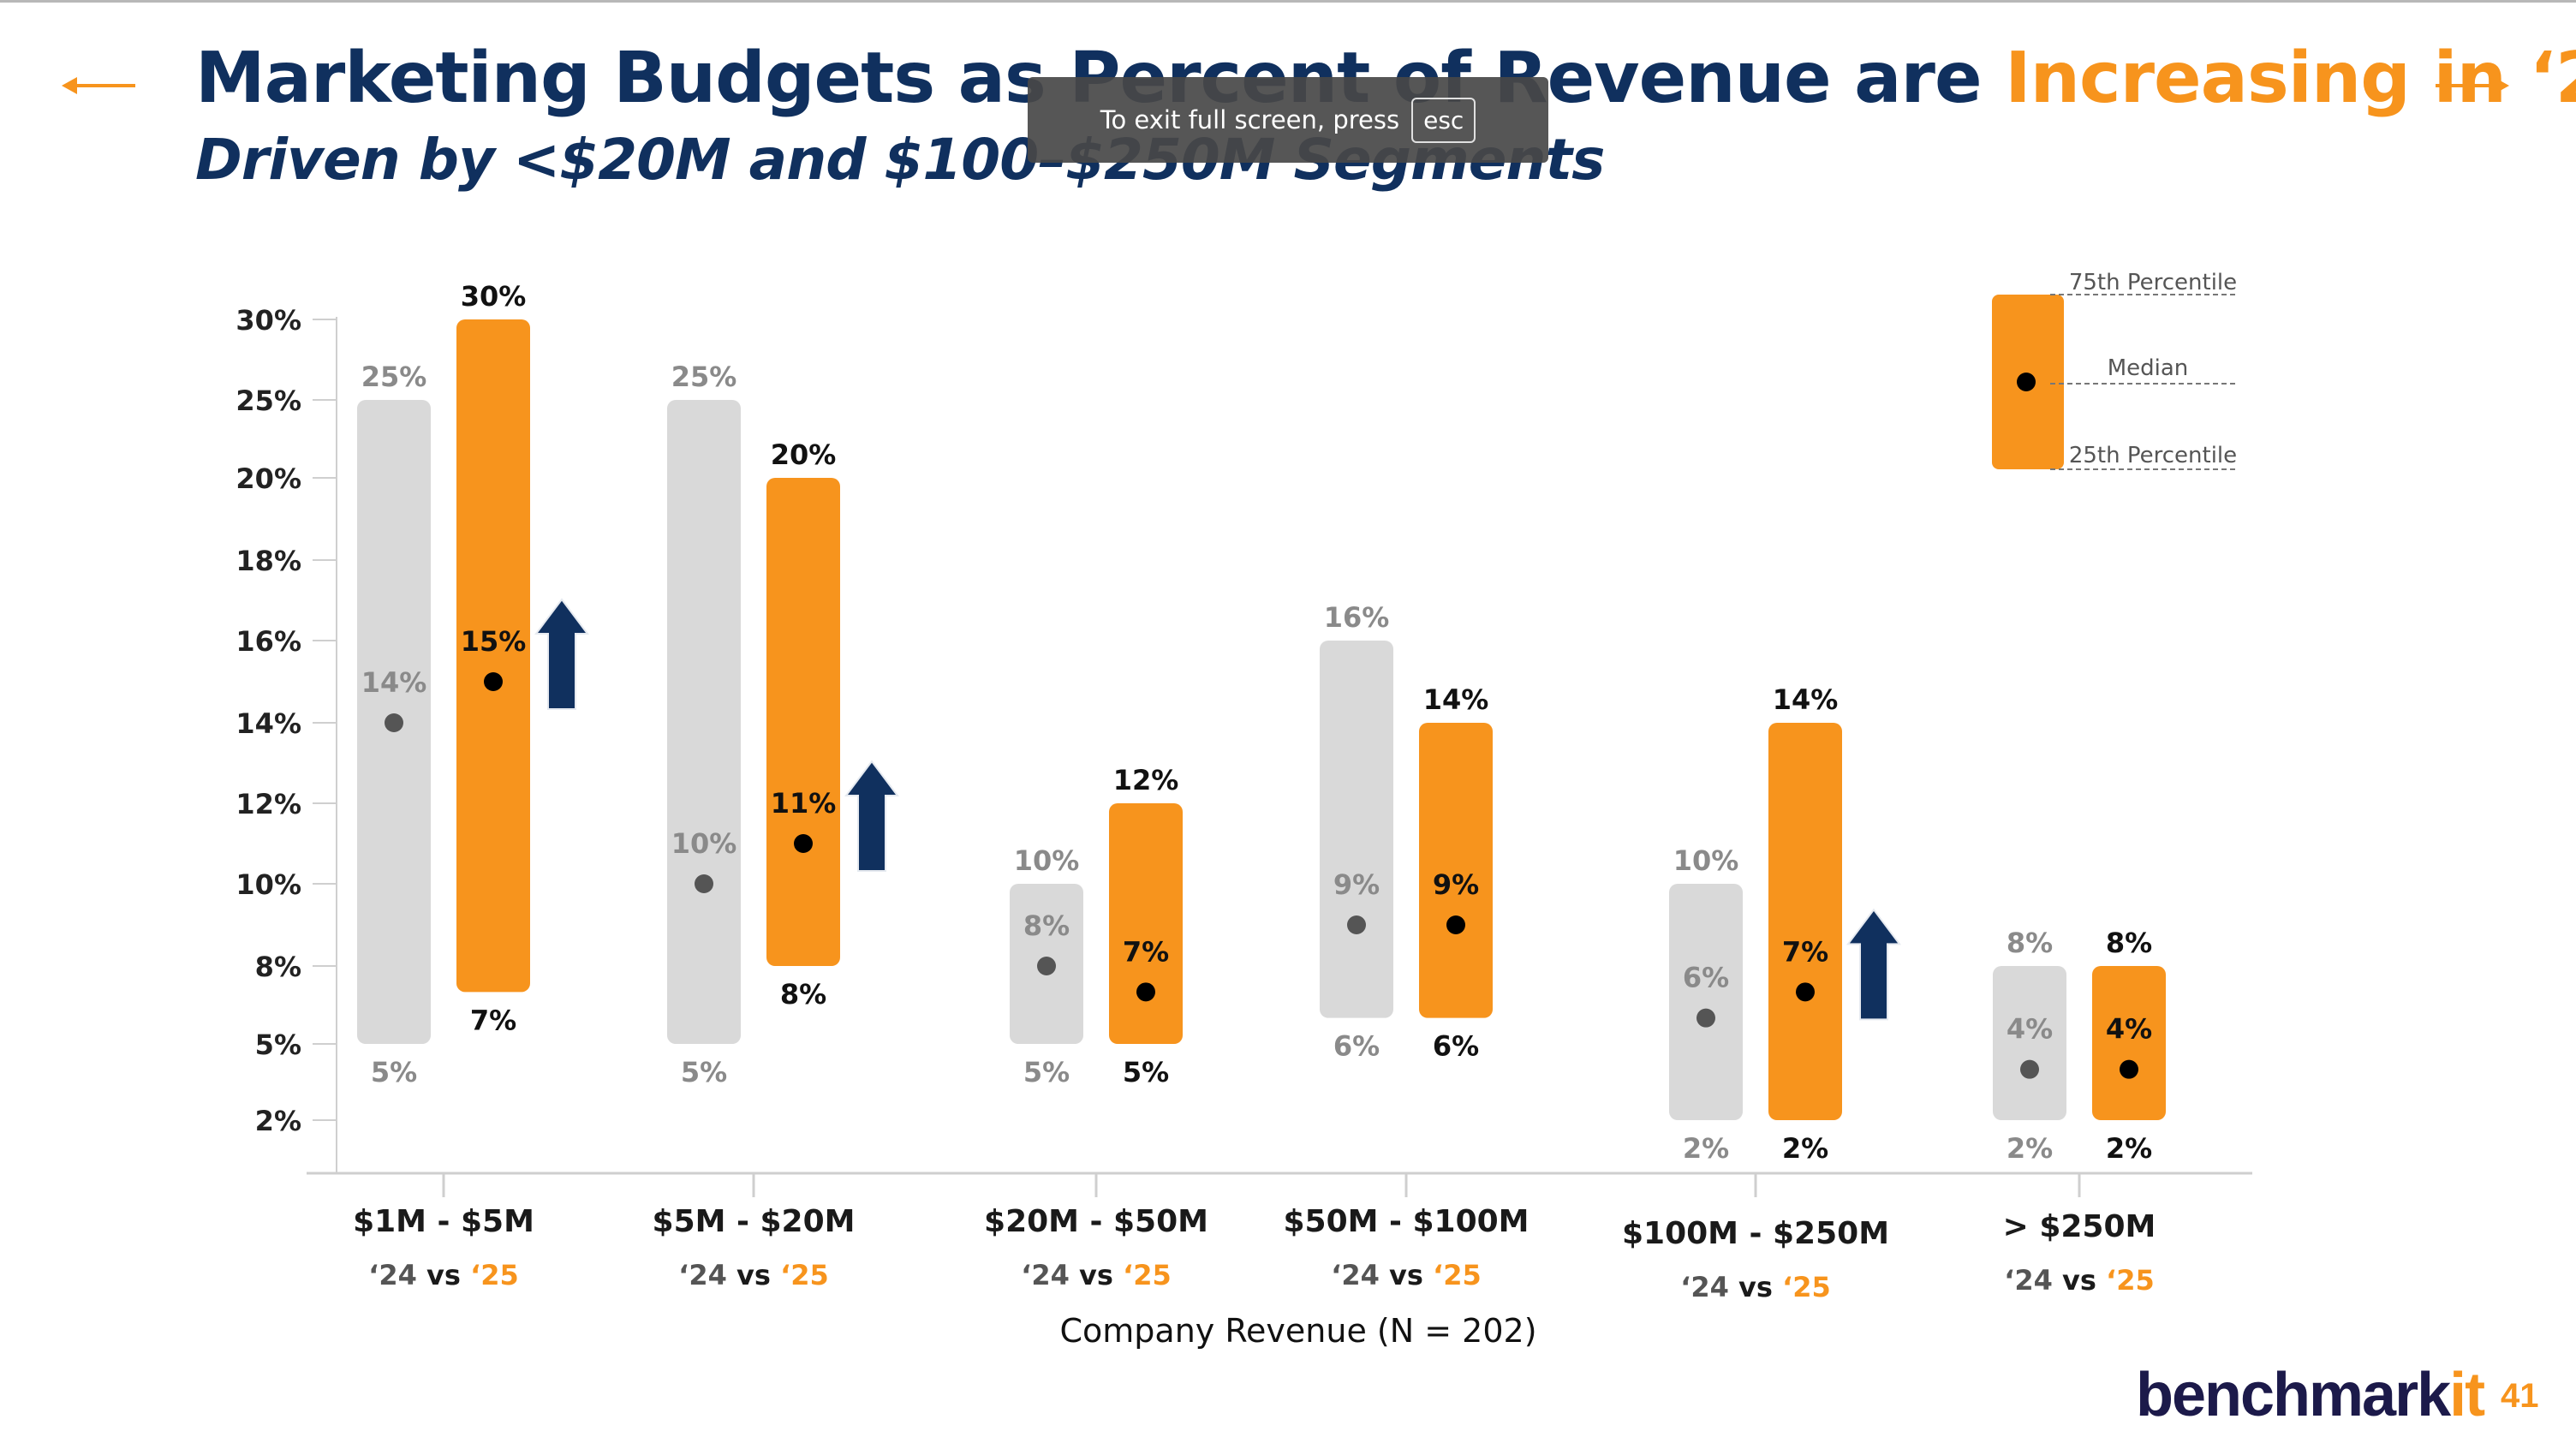 This screenshot has width=2576, height=1449. I want to click on legend-p25-label: 25th Percentile, so click(2153, 455).